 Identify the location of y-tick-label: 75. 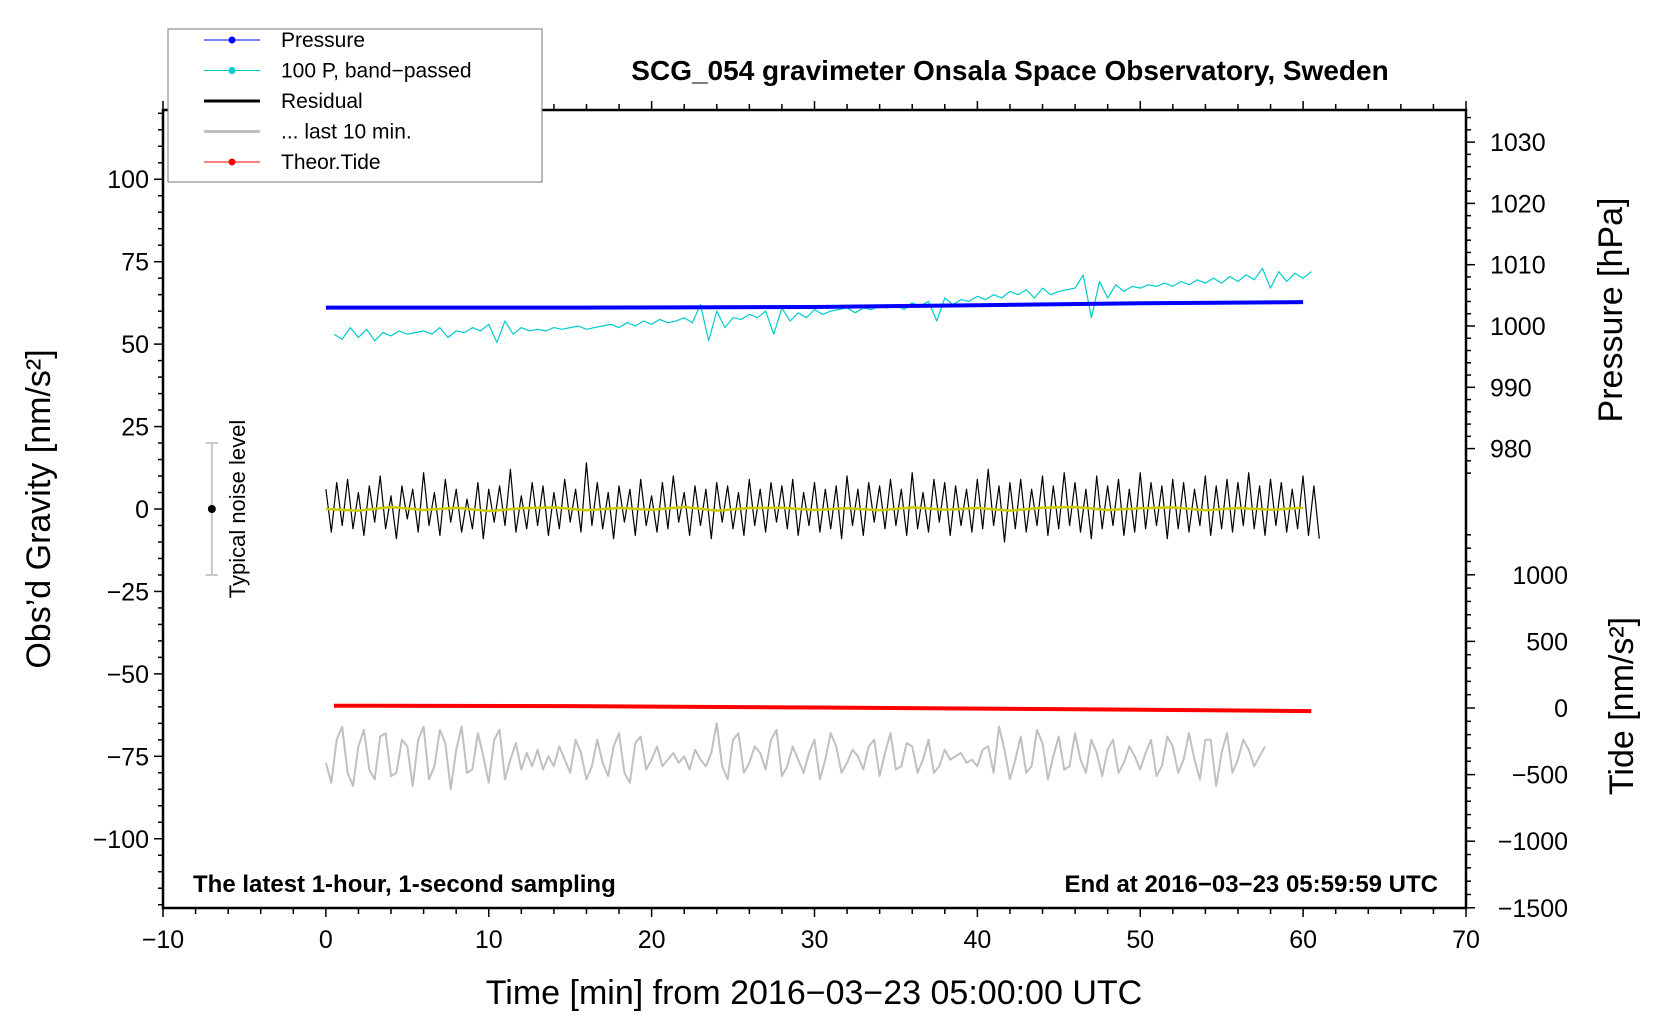
(135, 263).